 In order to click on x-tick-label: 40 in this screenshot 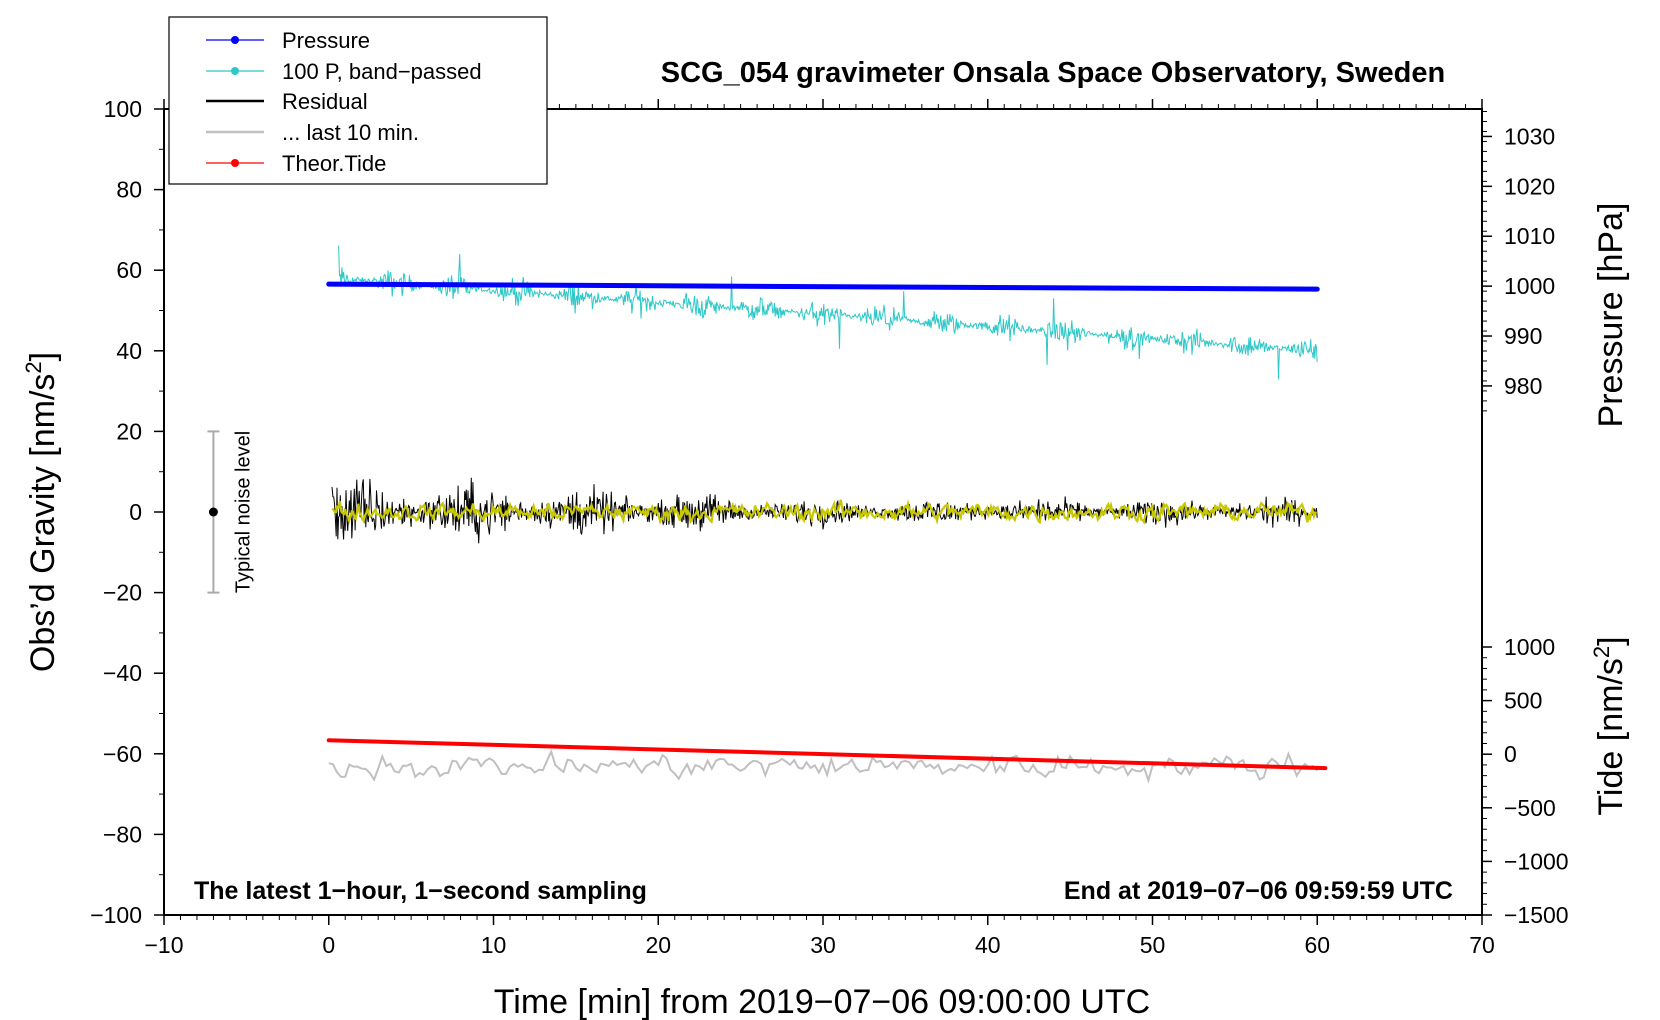, I will do `click(988, 945)`.